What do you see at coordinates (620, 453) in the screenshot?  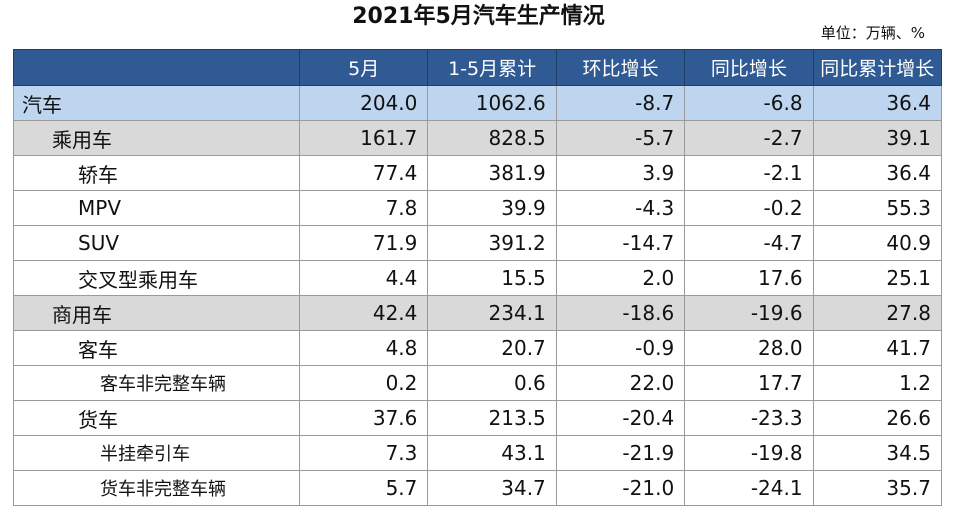 I see `value-cell: -21.9` at bounding box center [620, 453].